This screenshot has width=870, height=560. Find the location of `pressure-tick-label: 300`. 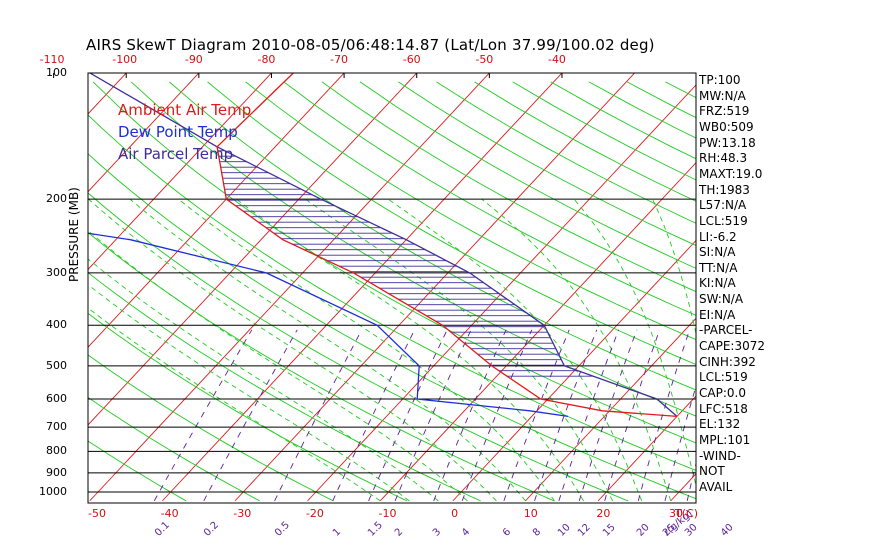

pressure-tick-label: 300 is located at coordinates (56, 272).